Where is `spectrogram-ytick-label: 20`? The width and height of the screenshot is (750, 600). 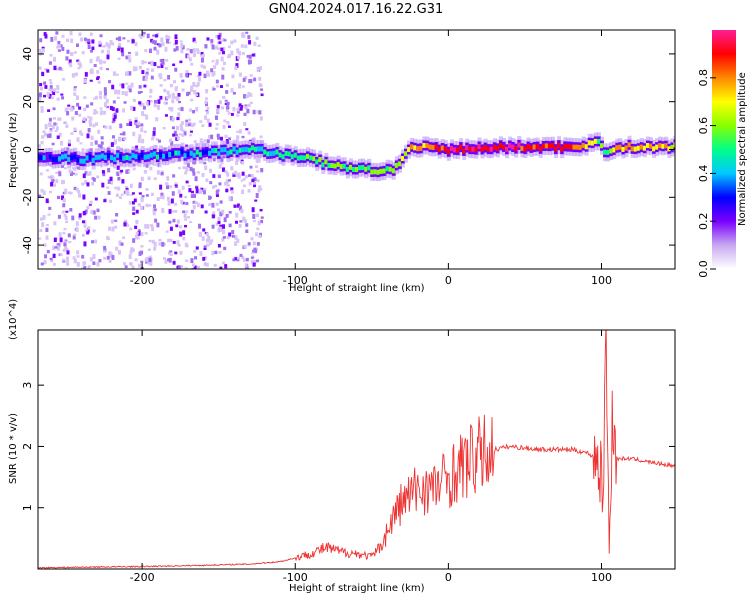
spectrogram-ytick-label: 20 is located at coordinates (27, 102).